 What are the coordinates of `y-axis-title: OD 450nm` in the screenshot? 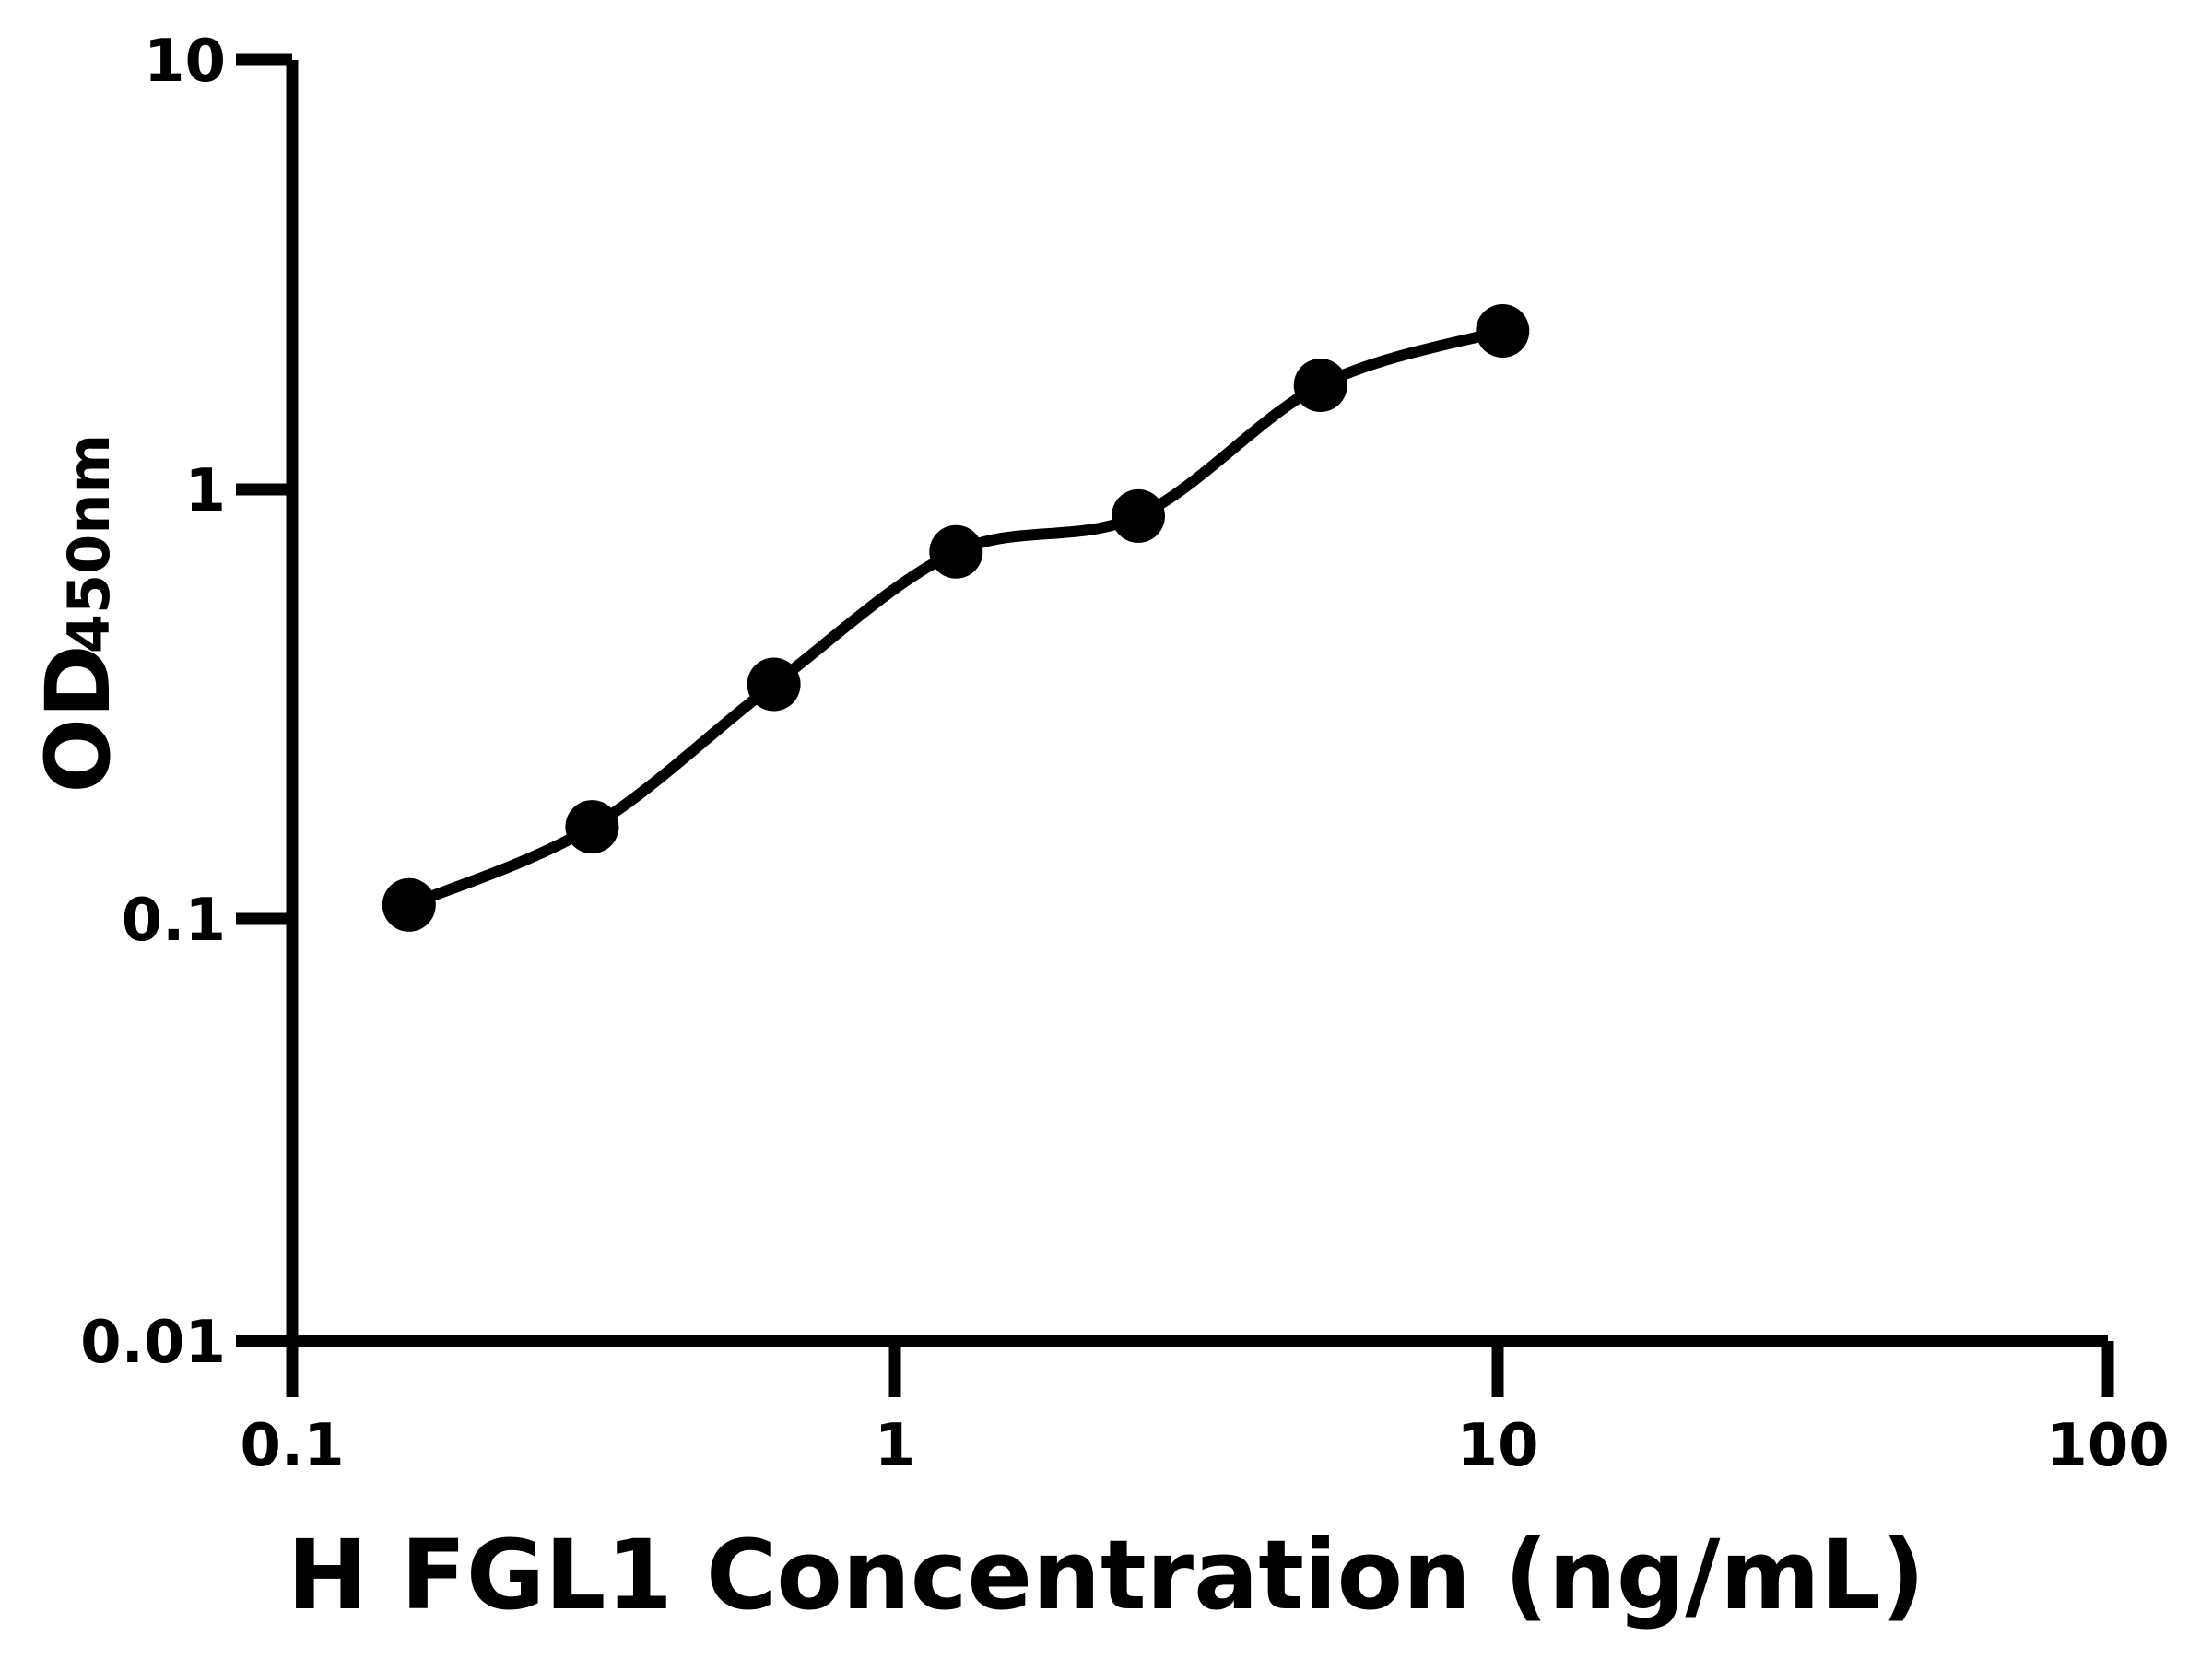 It's located at (78, 614).